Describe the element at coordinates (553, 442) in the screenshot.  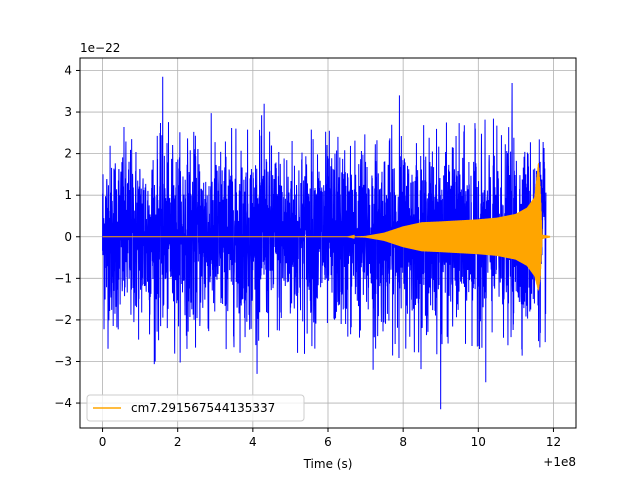
I see `x-tick-label: 12` at that location.